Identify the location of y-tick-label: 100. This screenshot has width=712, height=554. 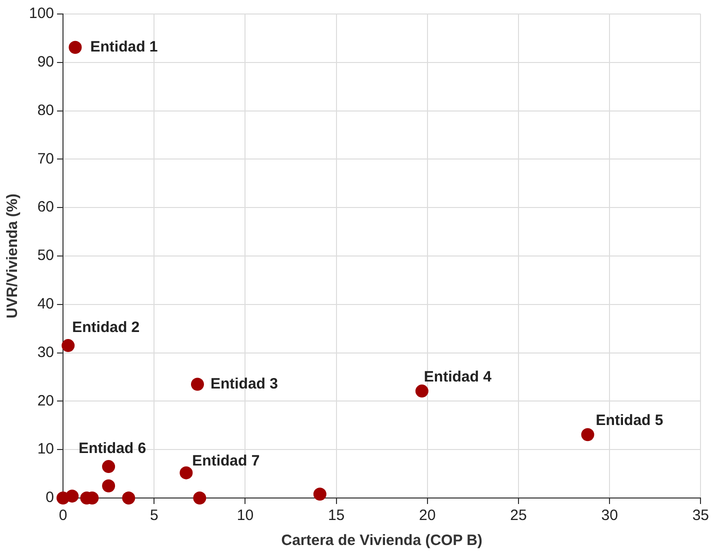
(41, 13).